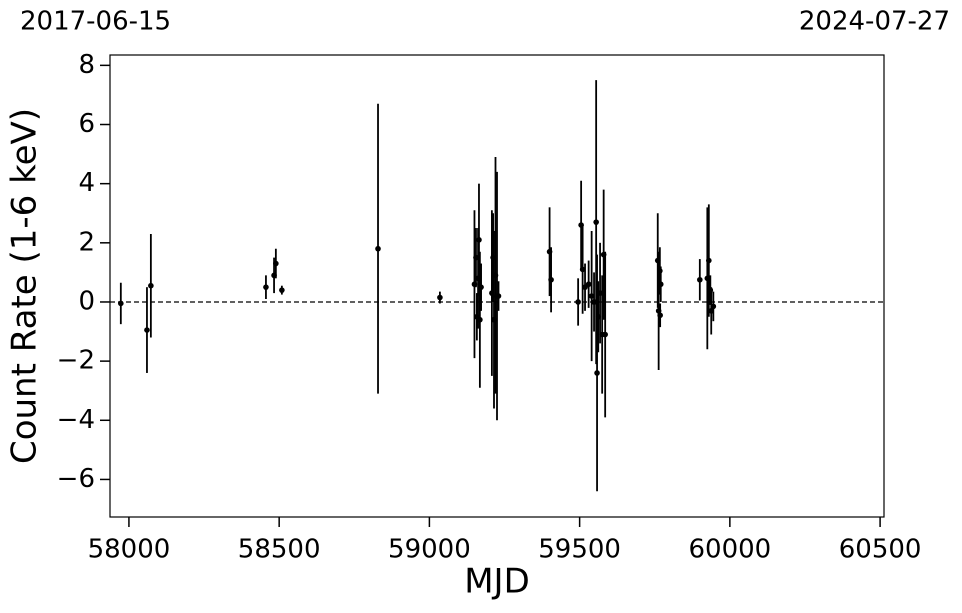 The height and width of the screenshot is (613, 962). What do you see at coordinates (129, 550) in the screenshot?
I see `x-tick-label: 58000` at bounding box center [129, 550].